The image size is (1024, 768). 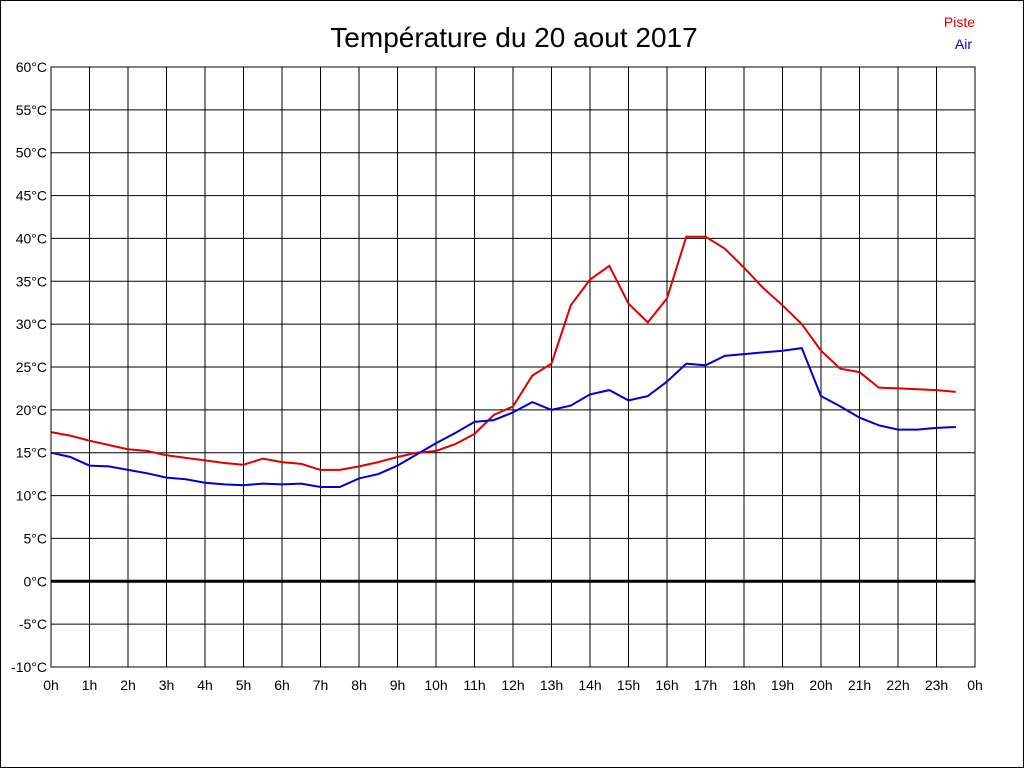 What do you see at coordinates (666, 685) in the screenshot?
I see `x-tick-label: 16h` at bounding box center [666, 685].